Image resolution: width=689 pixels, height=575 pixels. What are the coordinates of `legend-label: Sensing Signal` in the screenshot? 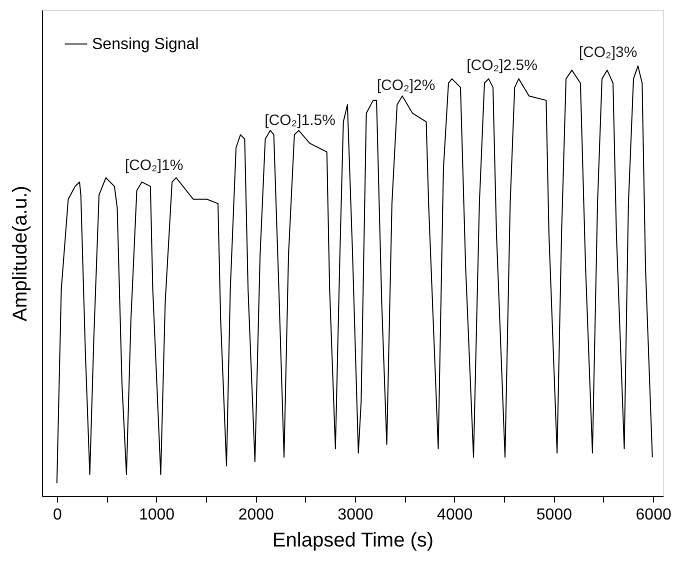 It's located at (145, 44).